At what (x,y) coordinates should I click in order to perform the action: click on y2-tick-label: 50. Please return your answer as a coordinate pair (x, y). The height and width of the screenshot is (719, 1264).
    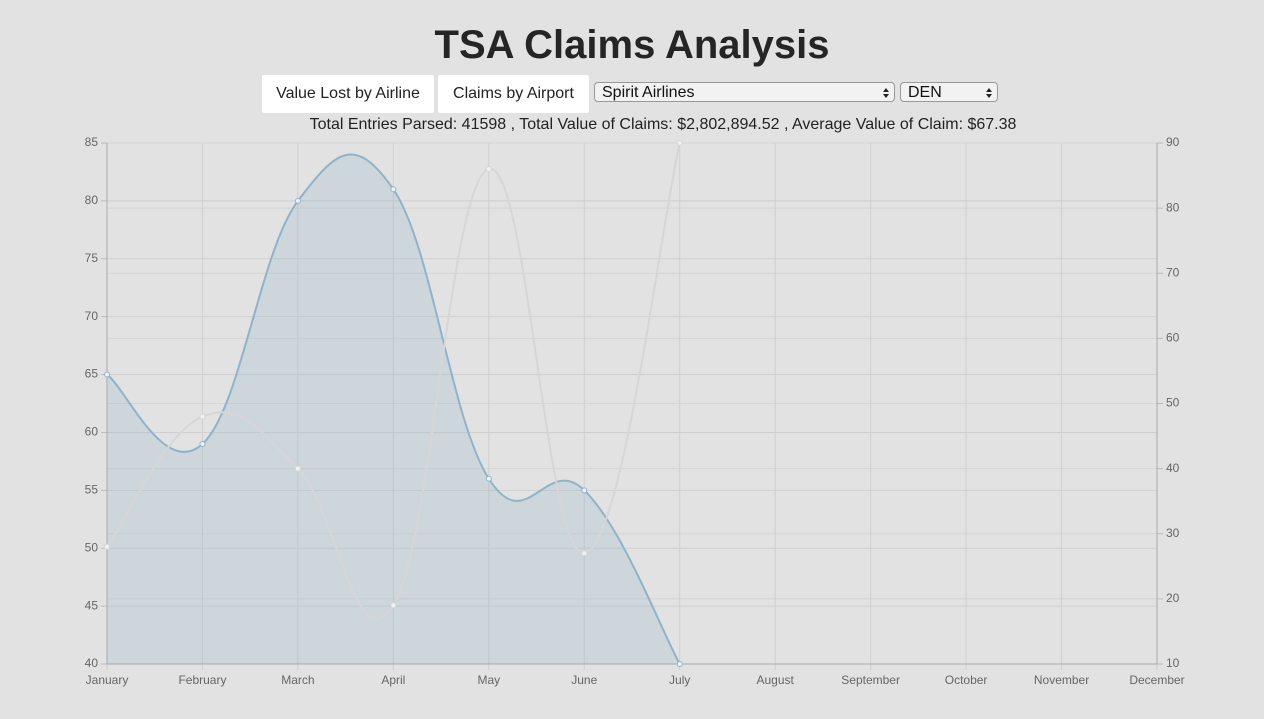
    Looking at the image, I should click on (1173, 403).